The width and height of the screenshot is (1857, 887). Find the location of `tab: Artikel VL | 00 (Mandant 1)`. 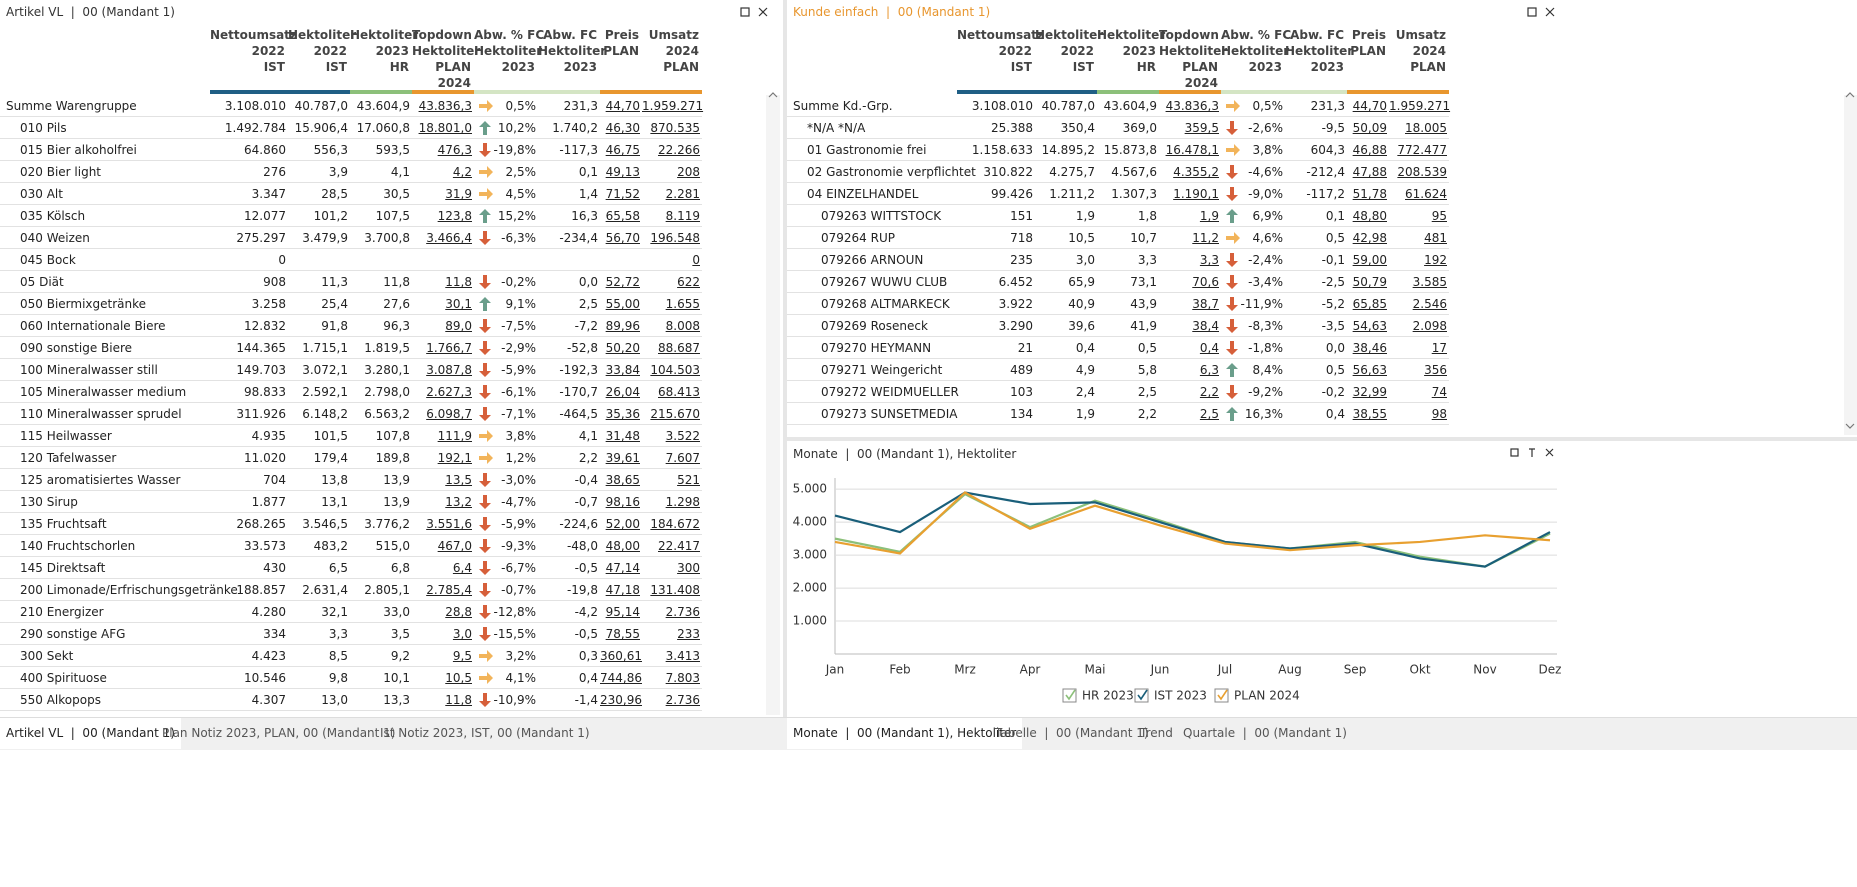

tab: Artikel VL | 00 (Mandant 1) is located at coordinates (90, 733).